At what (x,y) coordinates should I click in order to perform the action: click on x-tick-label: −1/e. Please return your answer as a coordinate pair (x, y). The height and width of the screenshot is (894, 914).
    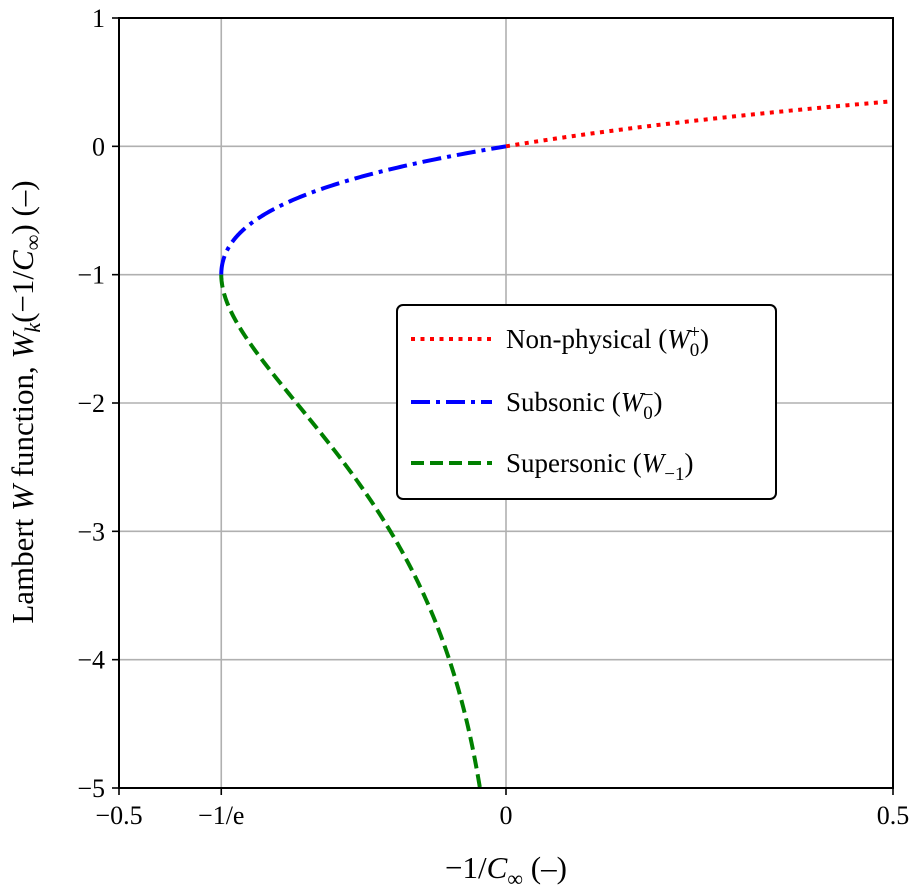
    Looking at the image, I should click on (221, 815).